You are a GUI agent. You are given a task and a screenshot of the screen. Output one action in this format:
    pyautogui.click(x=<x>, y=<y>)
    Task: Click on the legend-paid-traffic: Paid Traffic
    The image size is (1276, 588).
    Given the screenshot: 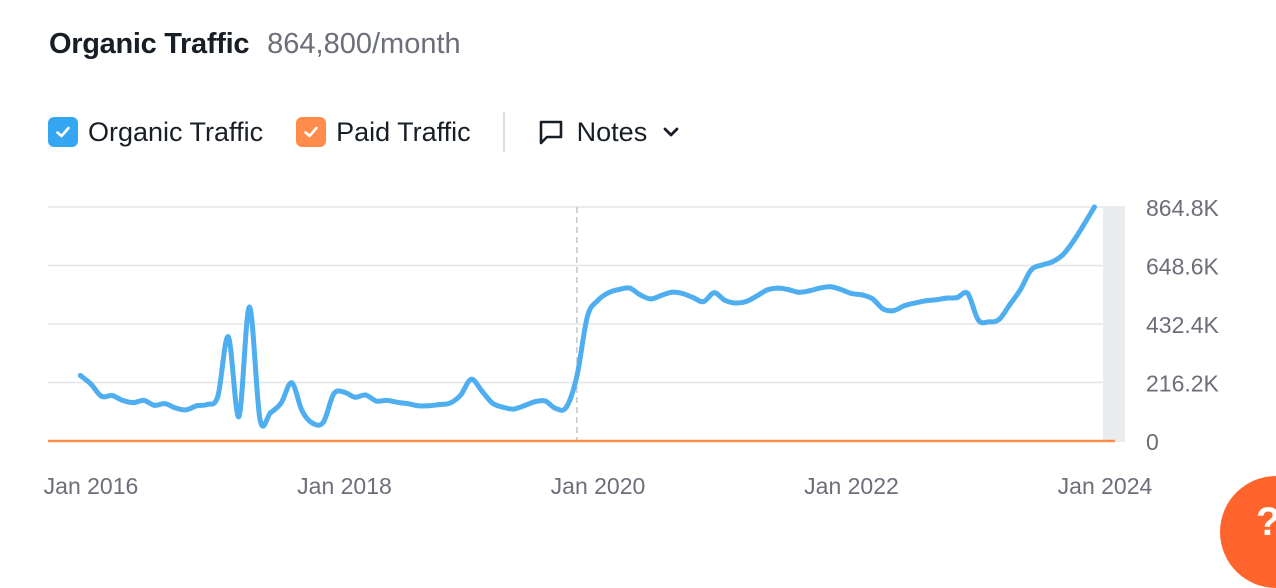 What is the action you would take?
    pyautogui.click(x=383, y=132)
    